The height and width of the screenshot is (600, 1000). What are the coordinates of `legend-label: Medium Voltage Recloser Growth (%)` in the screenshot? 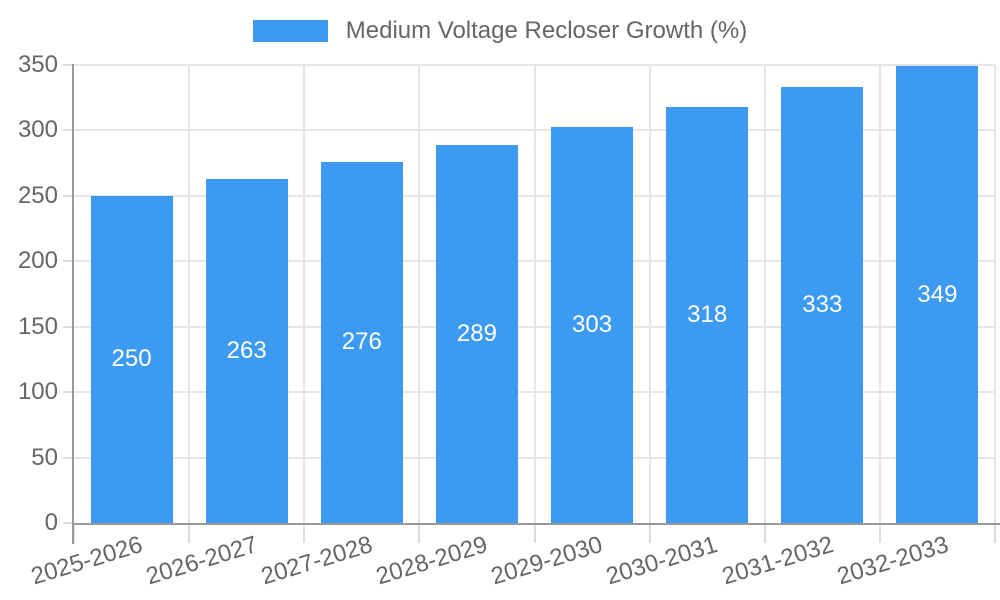 It's located at (546, 30).